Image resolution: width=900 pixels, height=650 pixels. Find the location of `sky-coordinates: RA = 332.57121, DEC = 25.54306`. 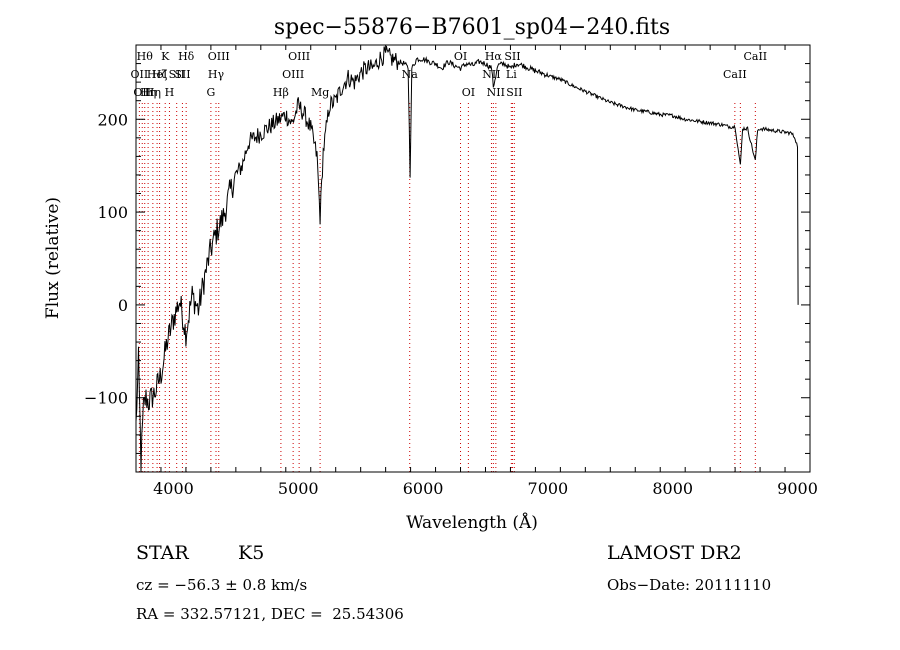

sky-coordinates: RA = 332.57121, DEC = 25.54306 is located at coordinates (270, 614).